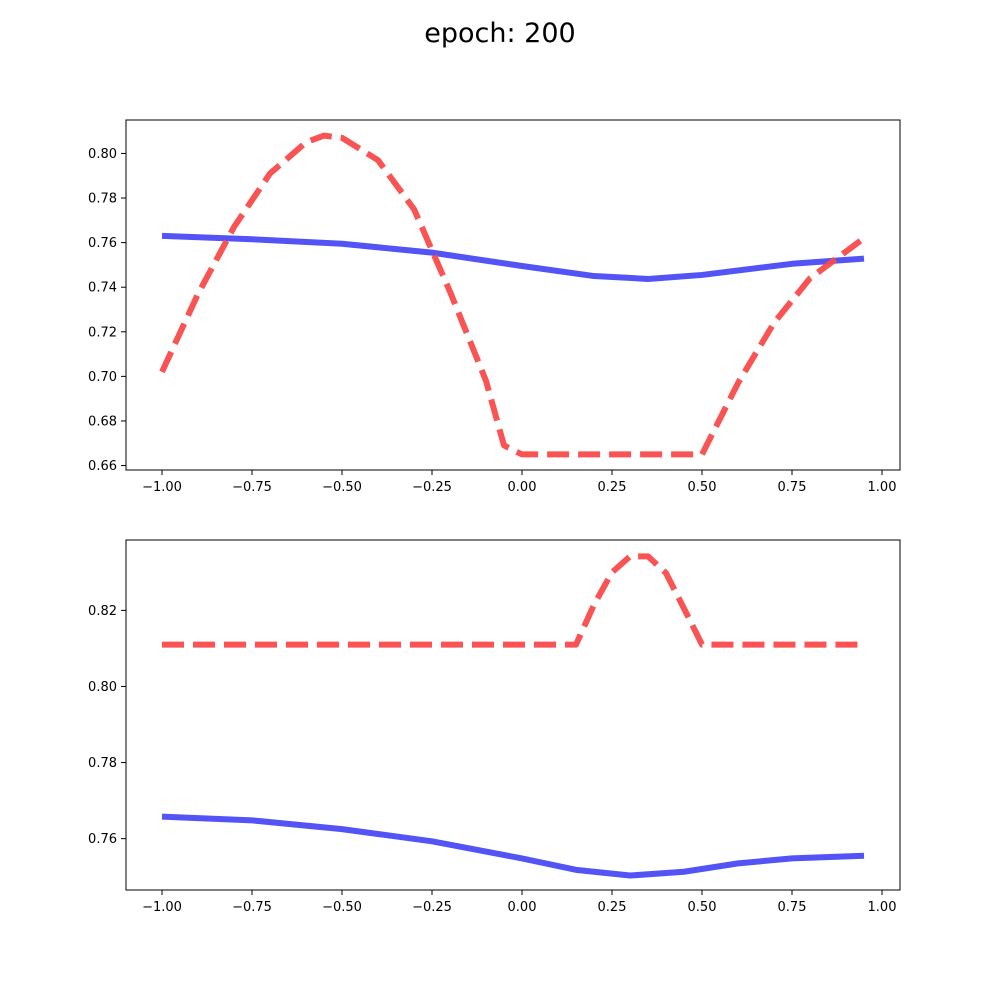 This screenshot has width=1000, height=1000. Describe the element at coordinates (102, 466) in the screenshot. I see `y-tick-label: 0.66` at that location.